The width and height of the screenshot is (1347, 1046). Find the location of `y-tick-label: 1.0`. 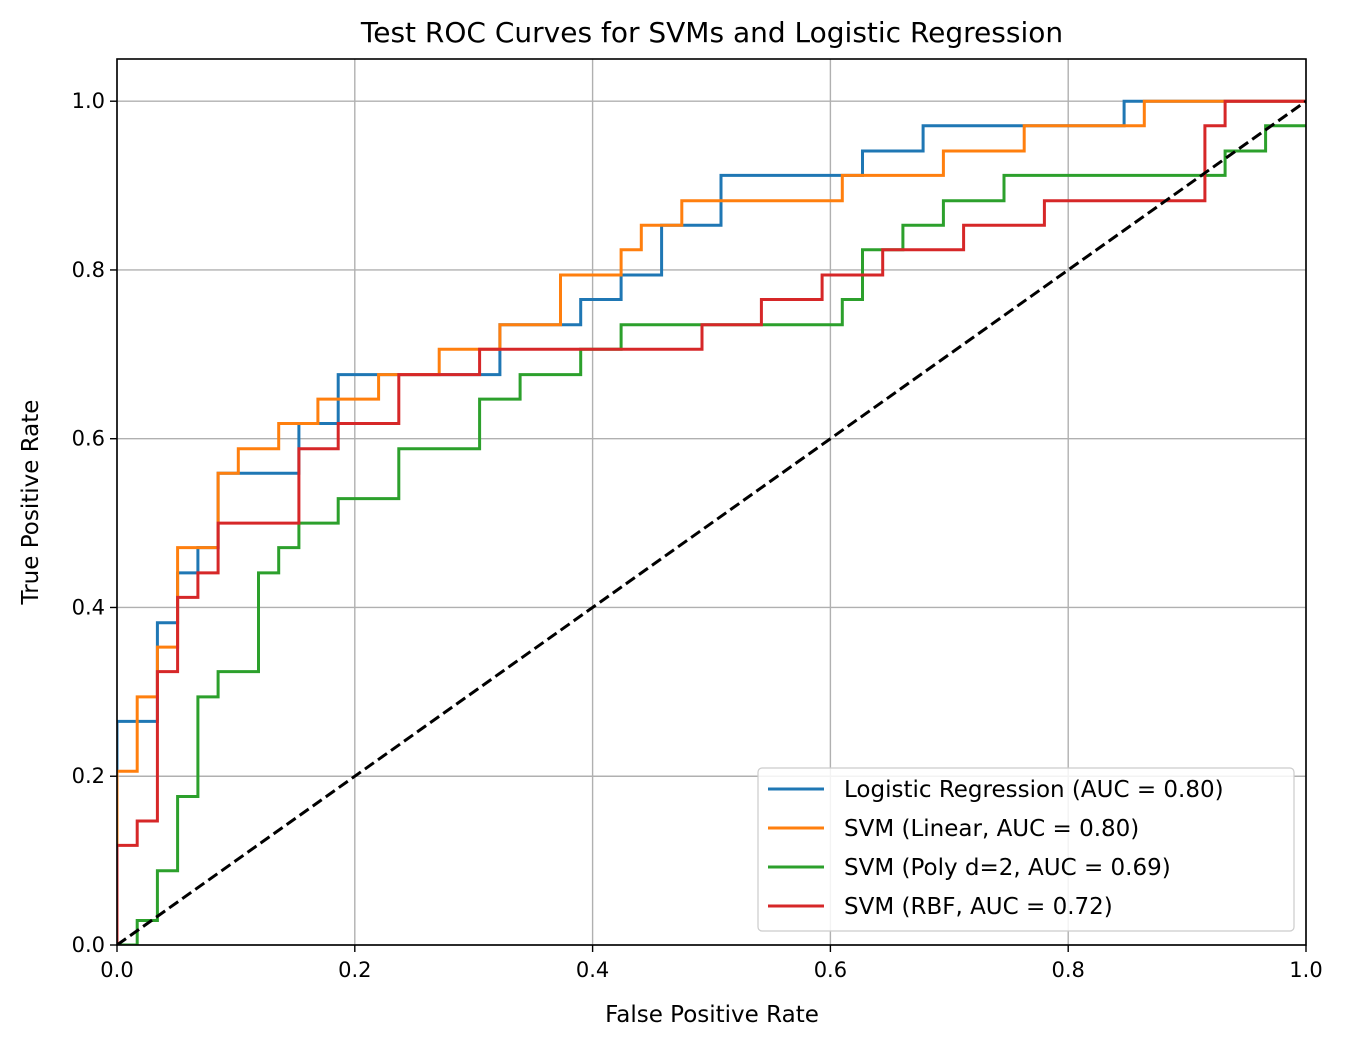

y-tick-label: 1.0 is located at coordinates (88, 101).